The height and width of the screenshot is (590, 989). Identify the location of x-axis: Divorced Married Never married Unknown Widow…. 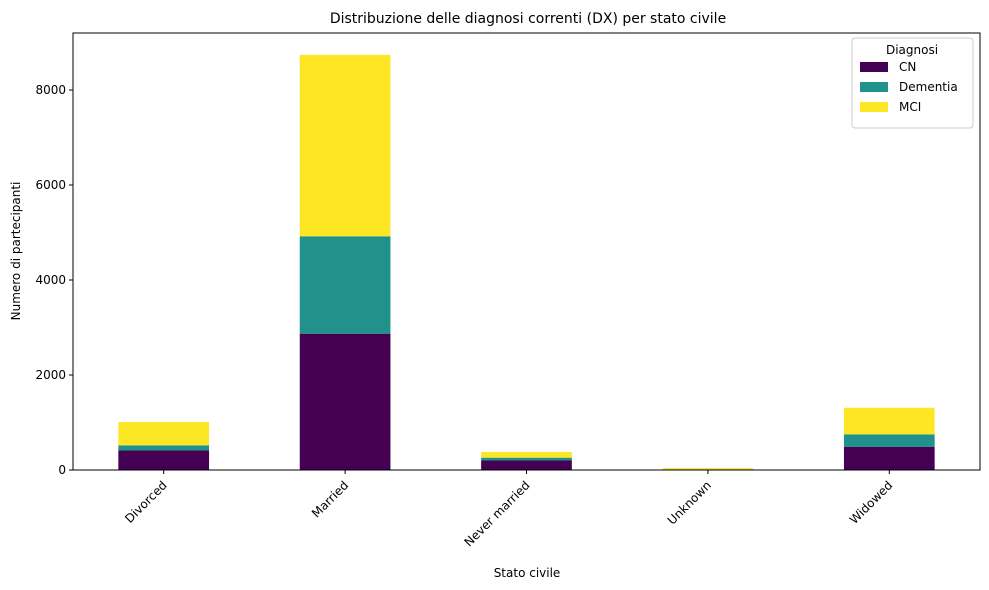
(508, 509).